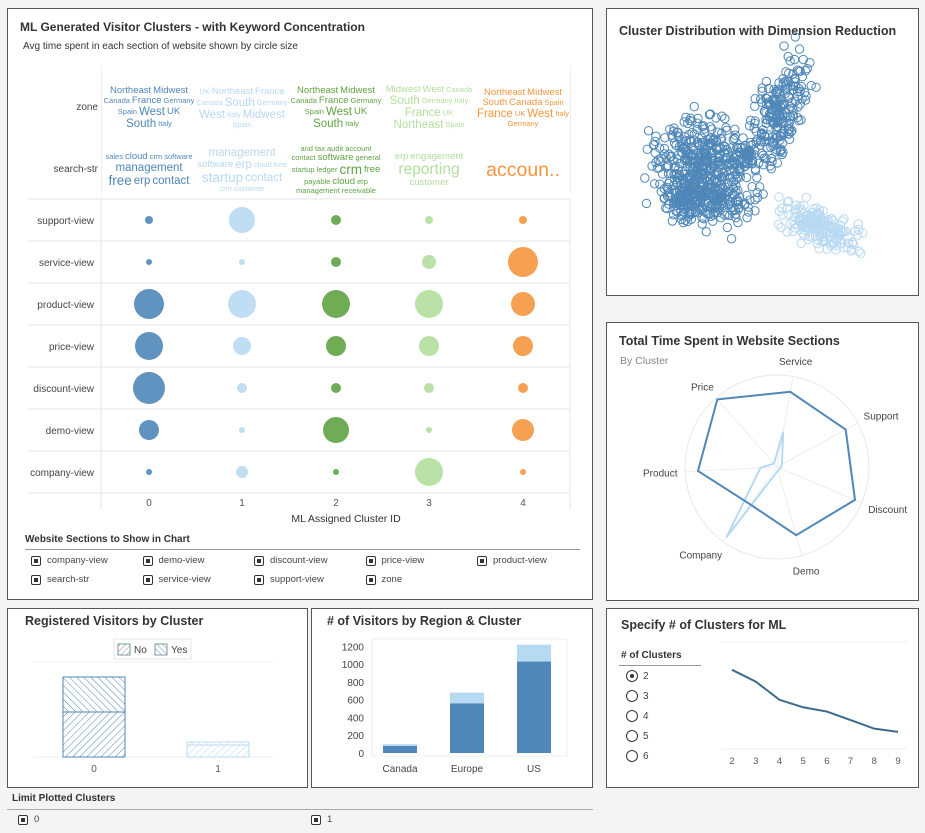 The height and width of the screenshot is (833, 925). What do you see at coordinates (815, 700) in the screenshot?
I see `line-series` at bounding box center [815, 700].